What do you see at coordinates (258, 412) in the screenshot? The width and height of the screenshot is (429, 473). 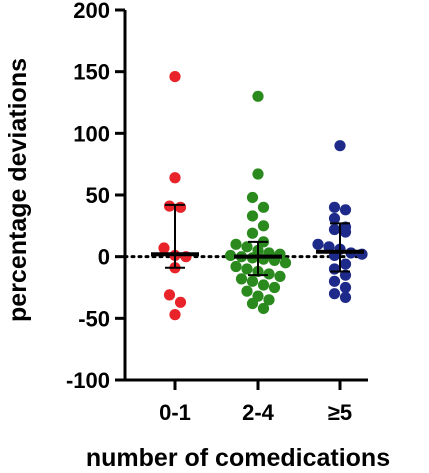 I see `x-tick-label: 2-4` at bounding box center [258, 412].